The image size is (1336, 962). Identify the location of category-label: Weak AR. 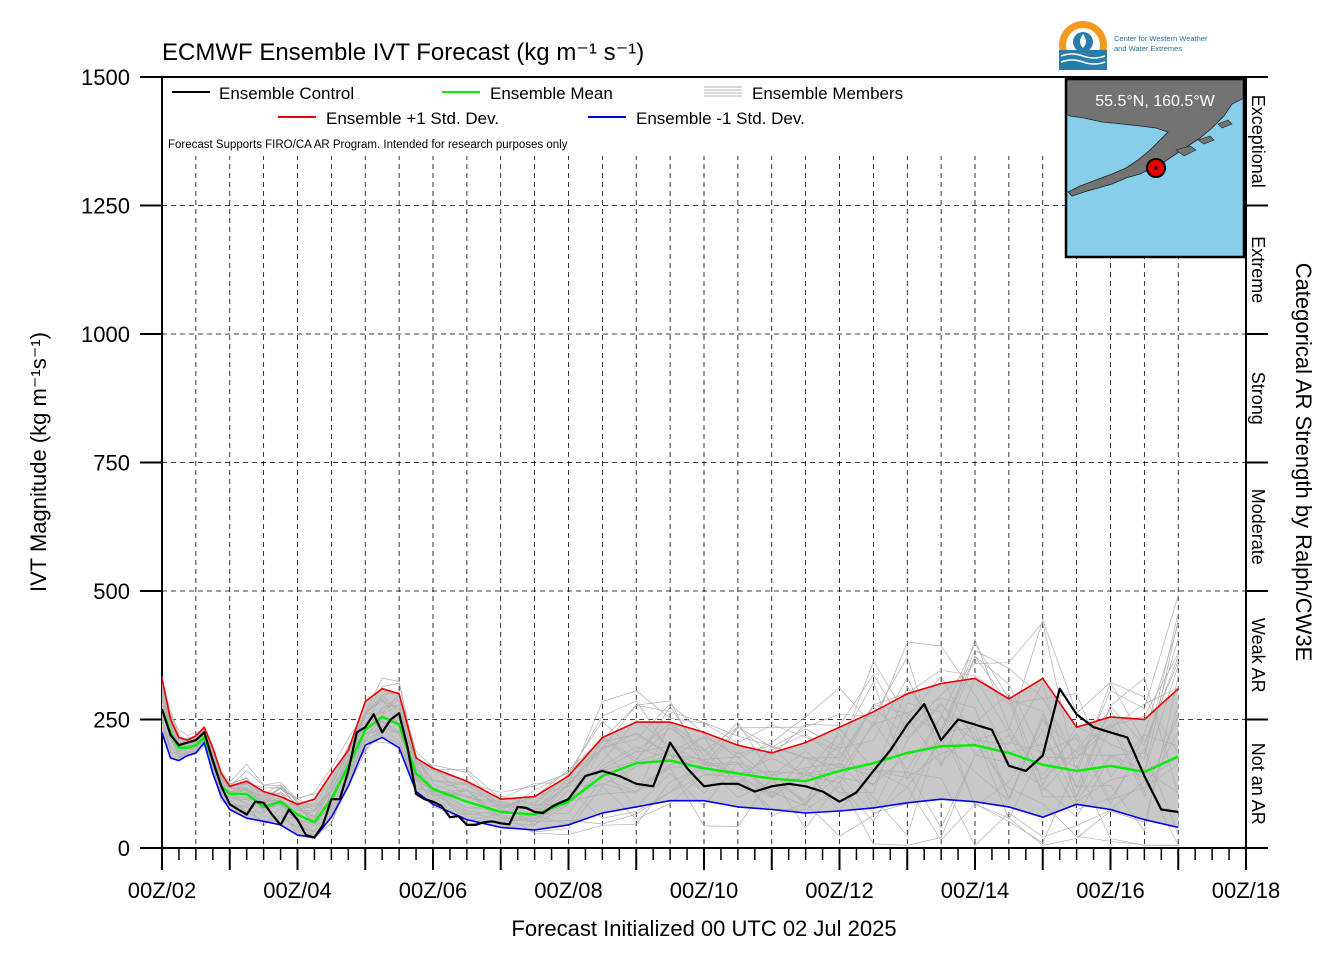
(1258, 655).